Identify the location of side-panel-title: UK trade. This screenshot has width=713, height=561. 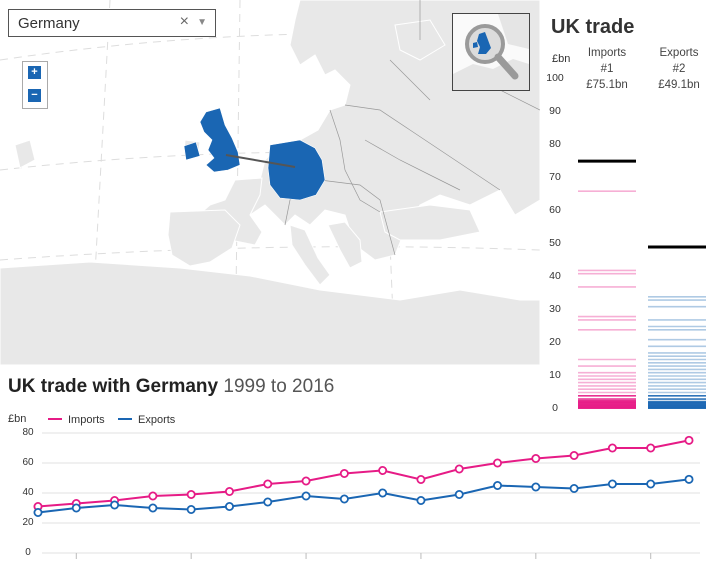
(593, 27).